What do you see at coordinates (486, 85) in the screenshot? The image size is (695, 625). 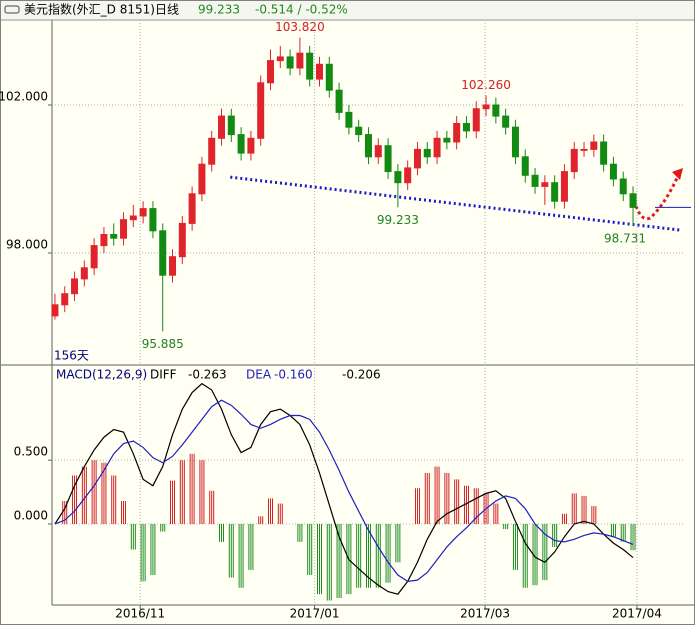 I see `price-annotation: 102.260` at bounding box center [486, 85].